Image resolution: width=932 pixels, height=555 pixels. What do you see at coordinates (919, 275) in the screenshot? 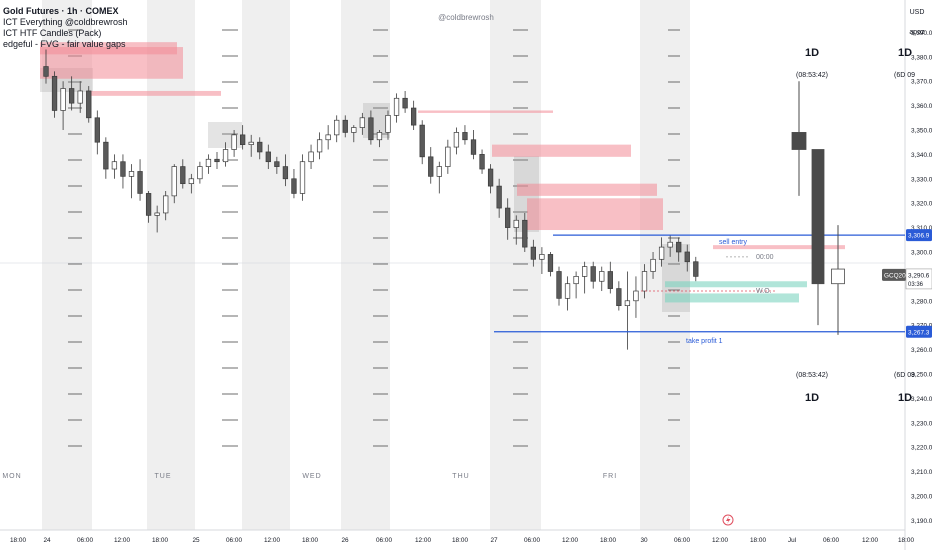
I see `svg-text: 3,290.6` at bounding box center [919, 275].